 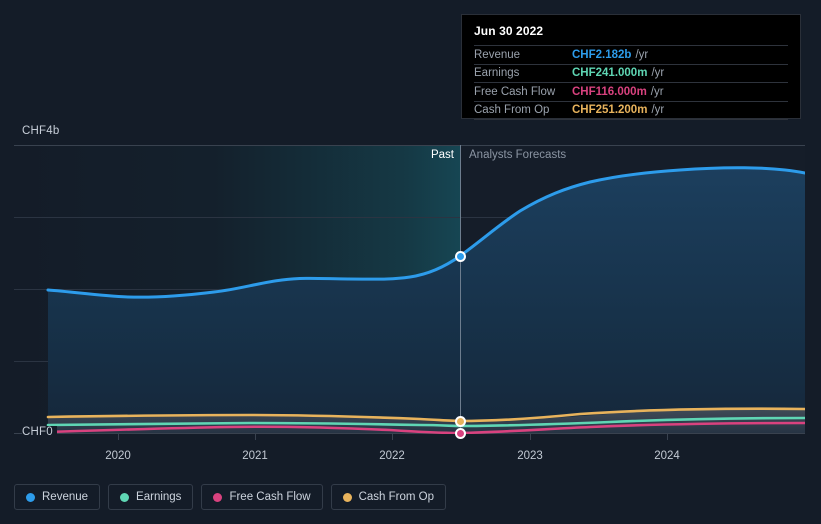 I want to click on tooltip-label-revenue: Revenue, so click(x=497, y=54).